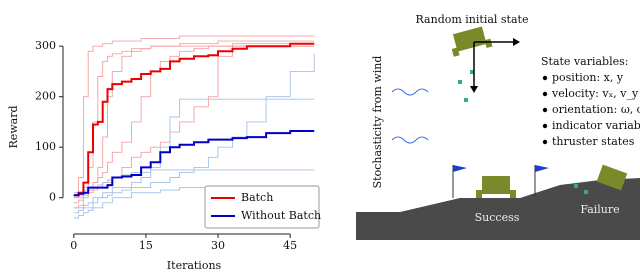  What do you see at coordinates (45, 146) in the screenshot?
I see `y-tick-label: 100` at bounding box center [45, 146].